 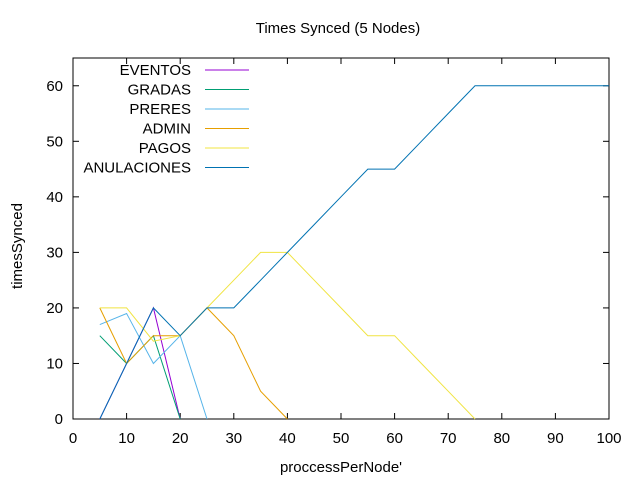 I want to click on series-line-preres, so click(x=153, y=366).